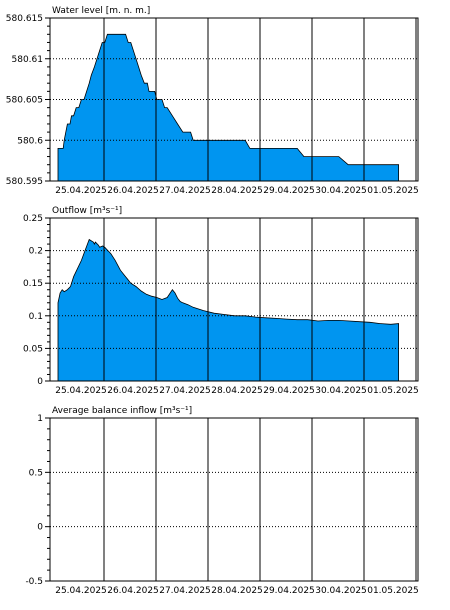 The image size is (450, 610). What do you see at coordinates (34, 582) in the screenshot?
I see `y-tick-label-3: -0.5` at bounding box center [34, 582].